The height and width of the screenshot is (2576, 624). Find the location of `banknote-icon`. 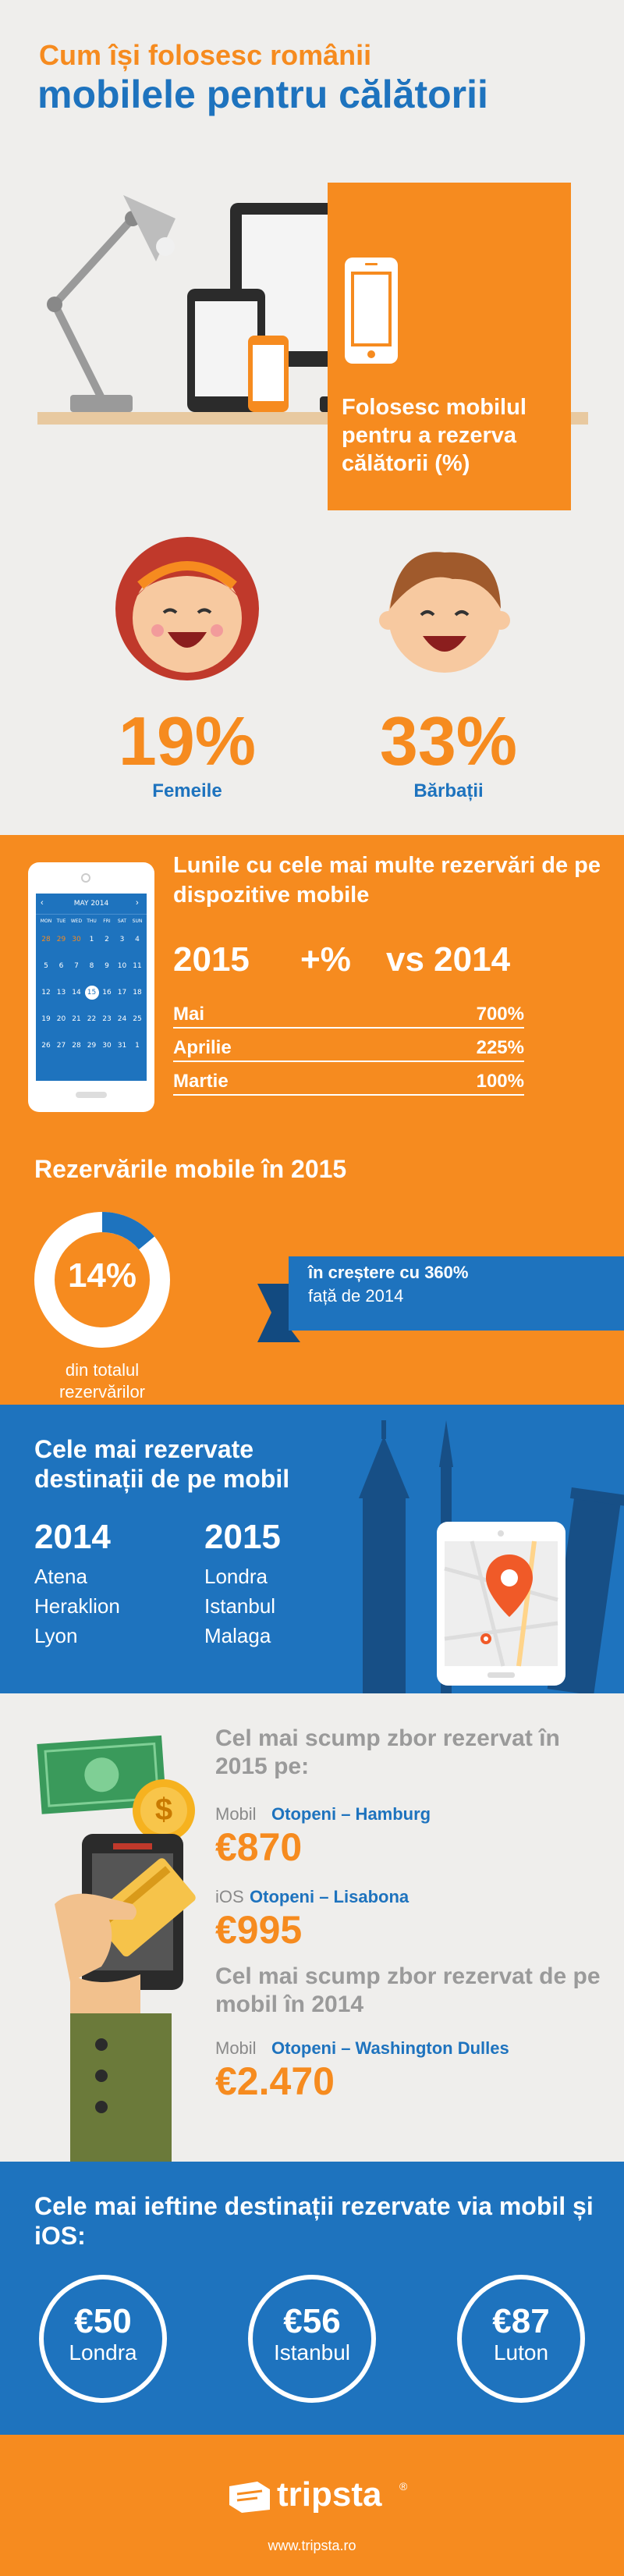

banknote-icon is located at coordinates (102, 1774).